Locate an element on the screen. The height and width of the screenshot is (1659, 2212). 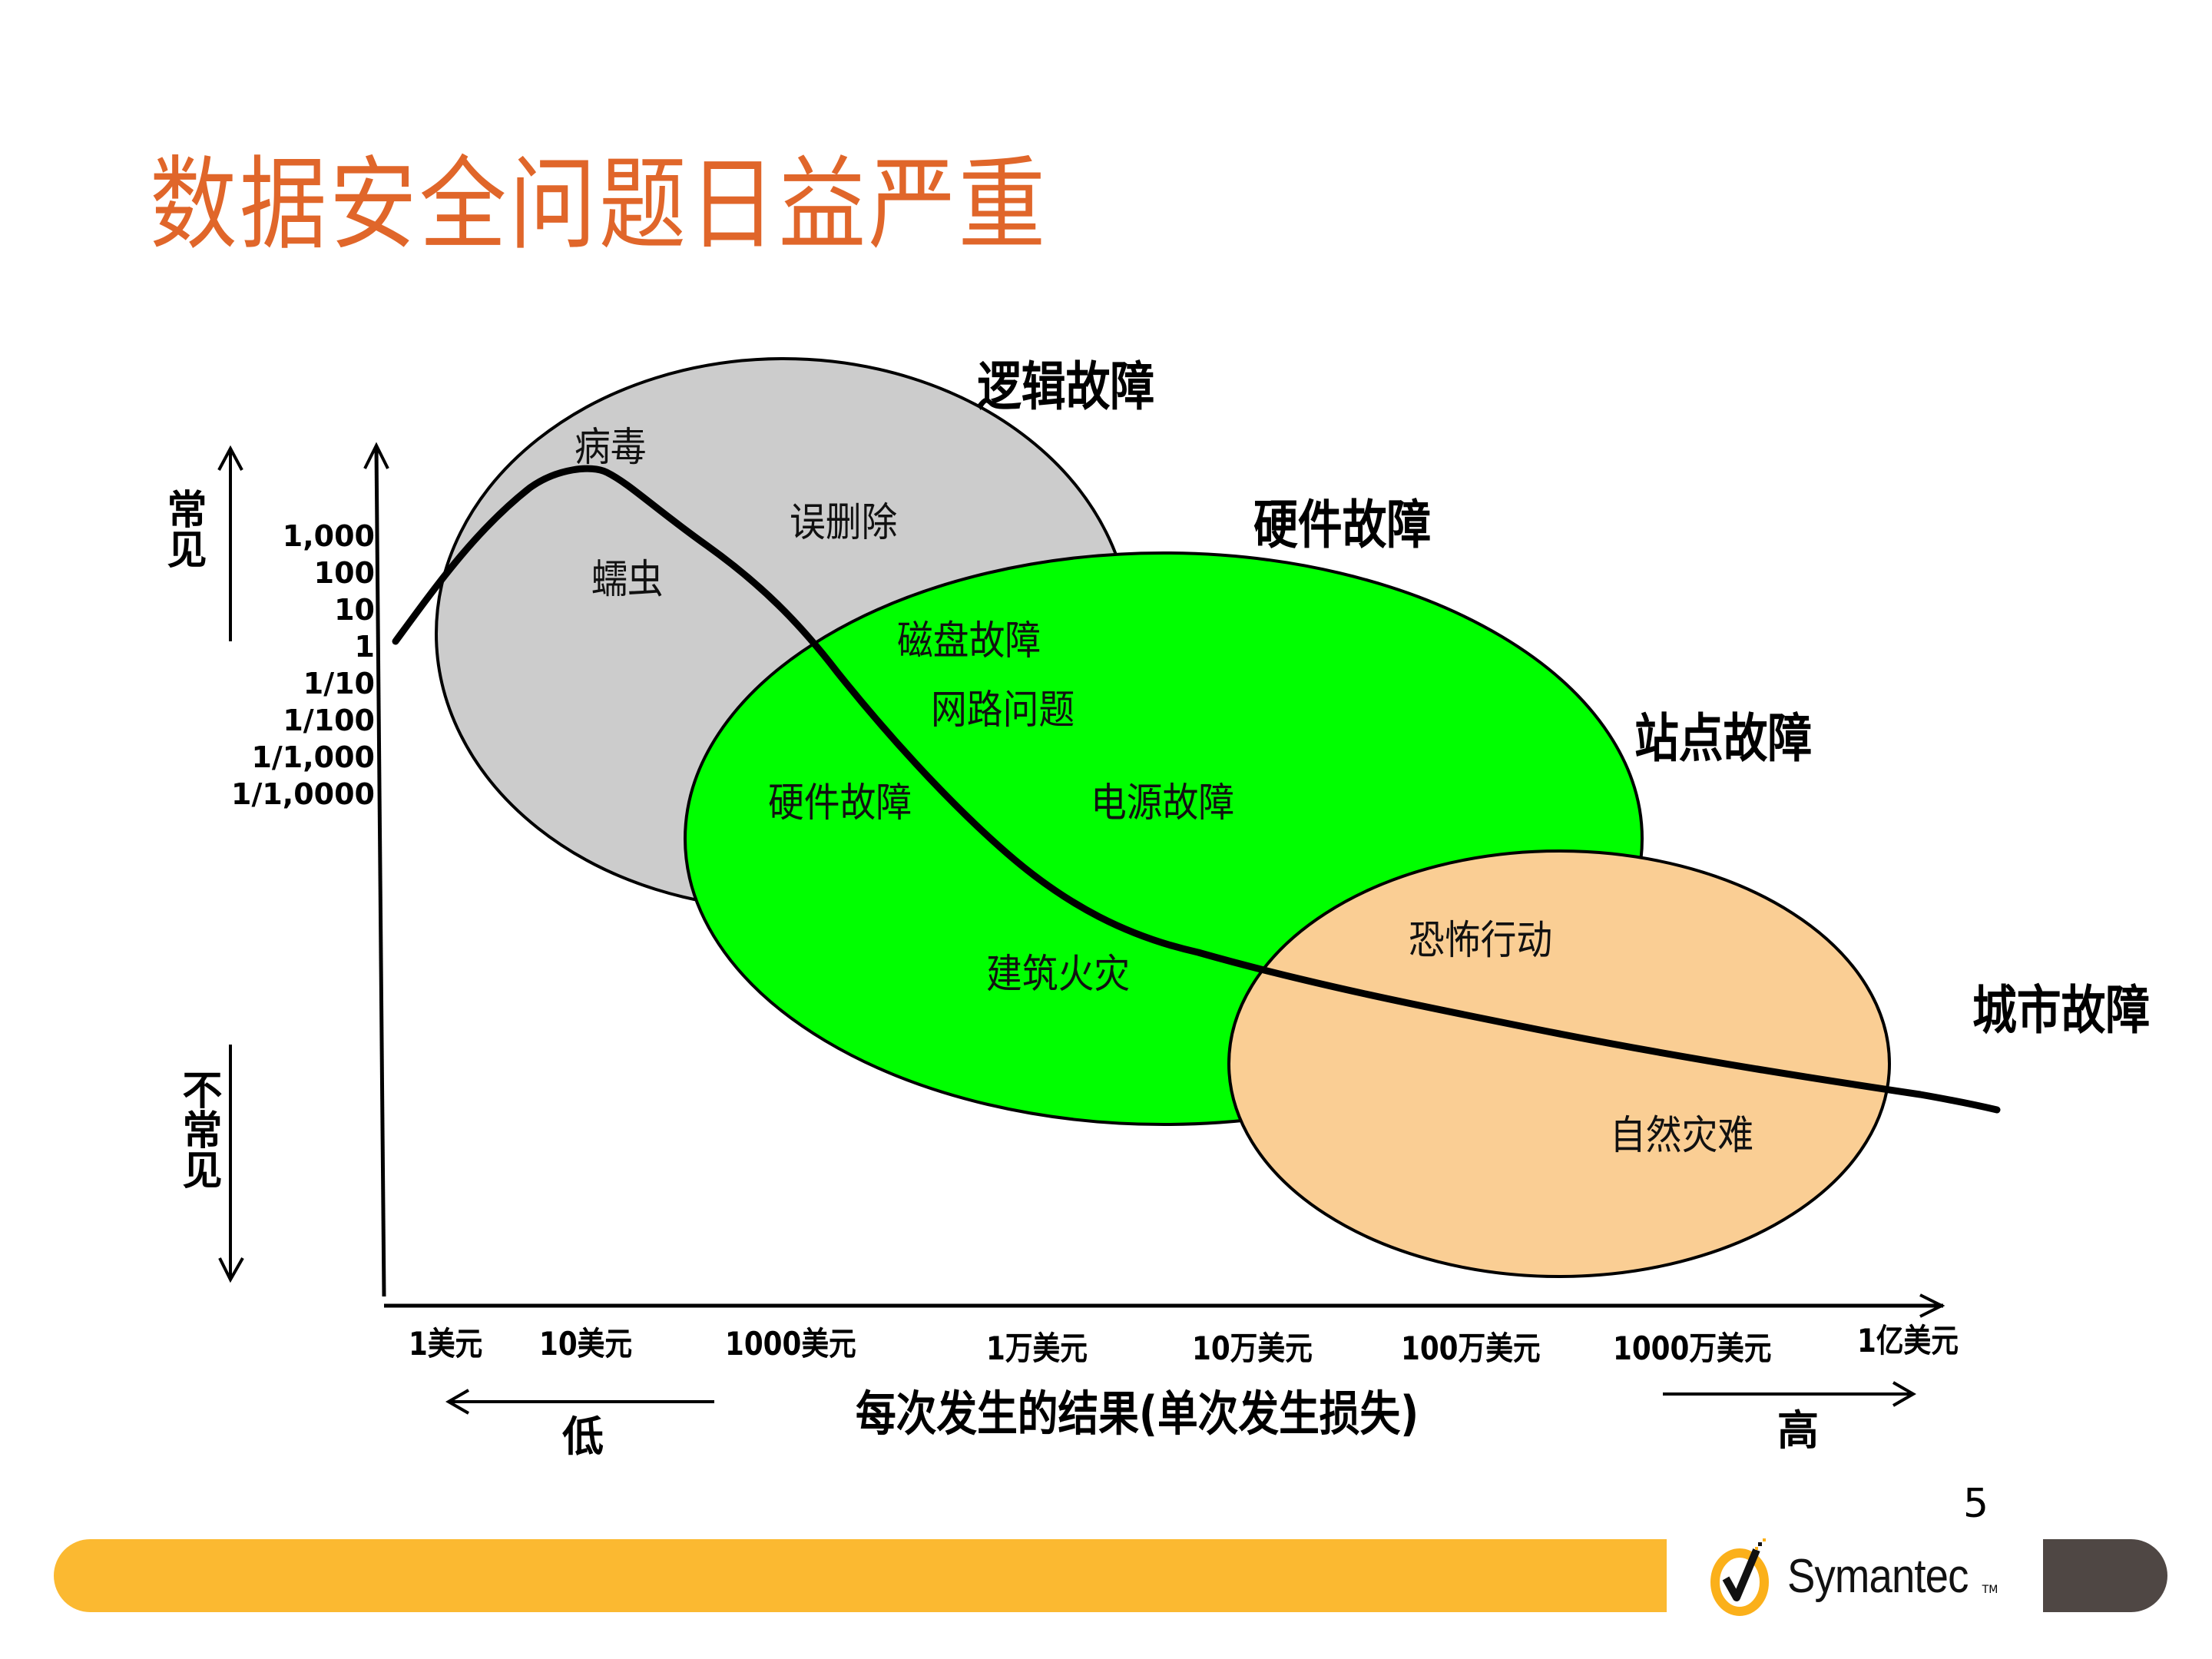
y-tick: 10 is located at coordinates (355, 610).